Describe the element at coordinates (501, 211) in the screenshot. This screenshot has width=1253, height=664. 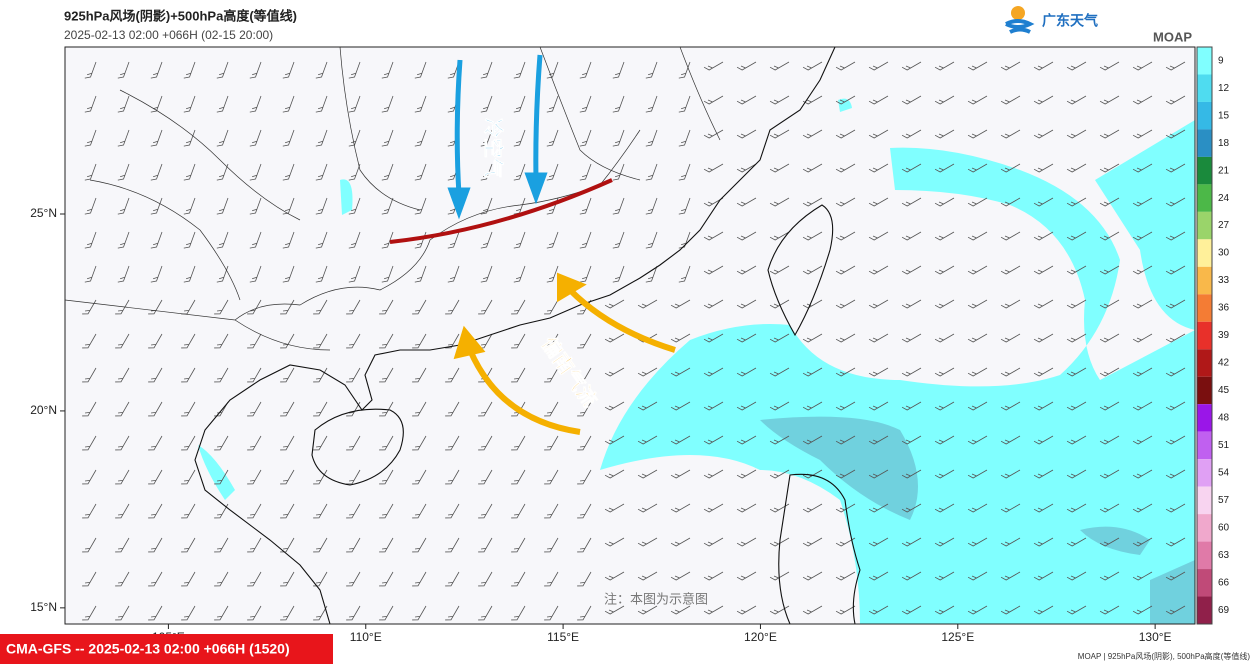
I see `front-line` at that location.